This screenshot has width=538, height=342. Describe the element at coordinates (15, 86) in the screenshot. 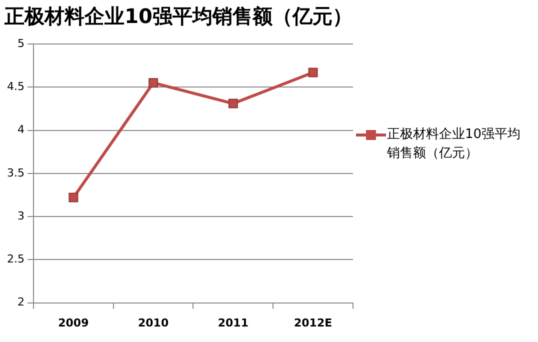

I see `y-tick-label: 4.5` at that location.